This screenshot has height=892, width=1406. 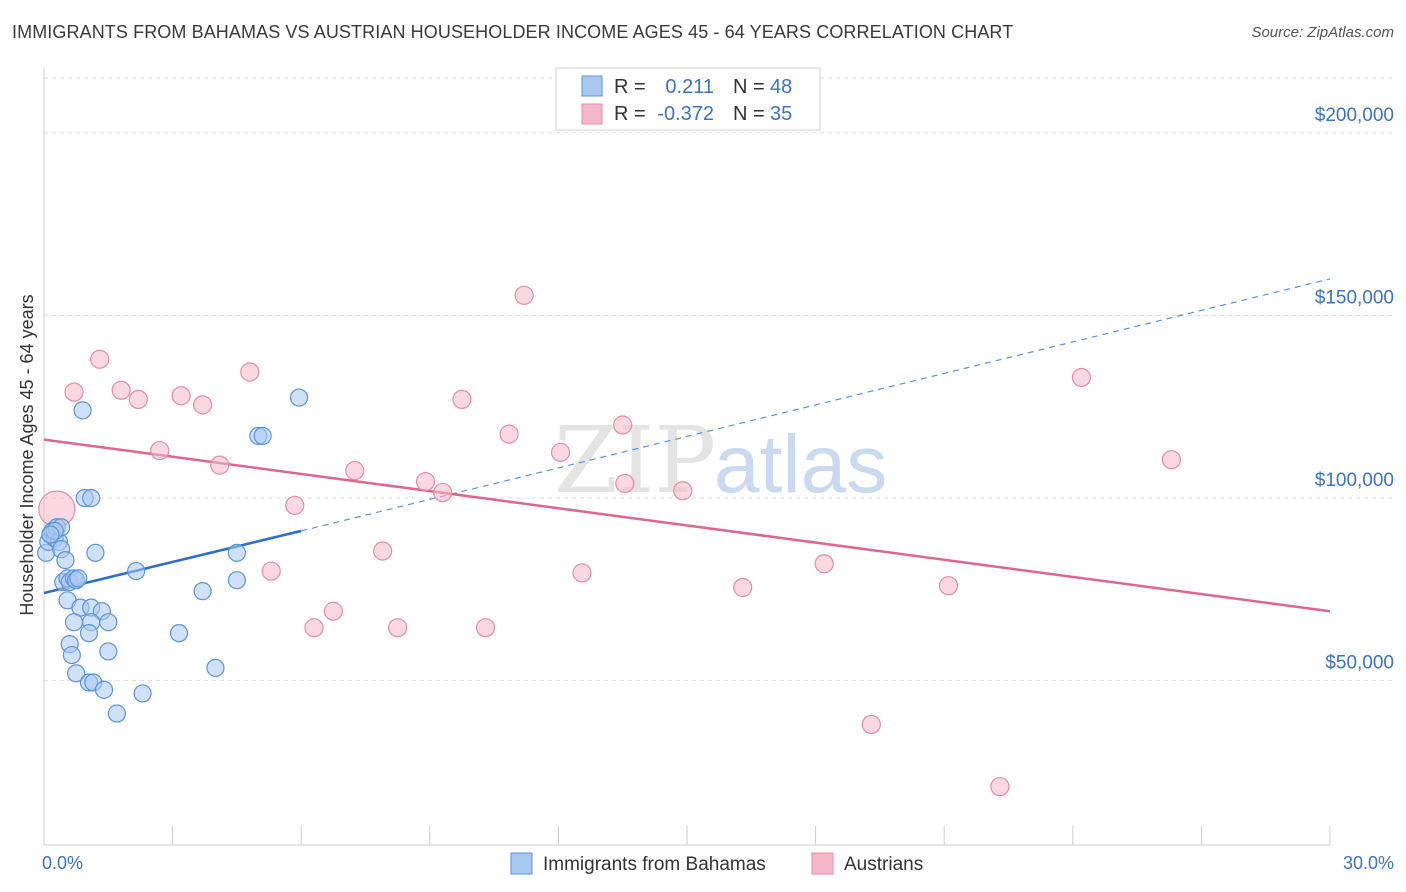 What do you see at coordinates (1354, 480) in the screenshot?
I see `y-tick-label: $100,000` at bounding box center [1354, 480].